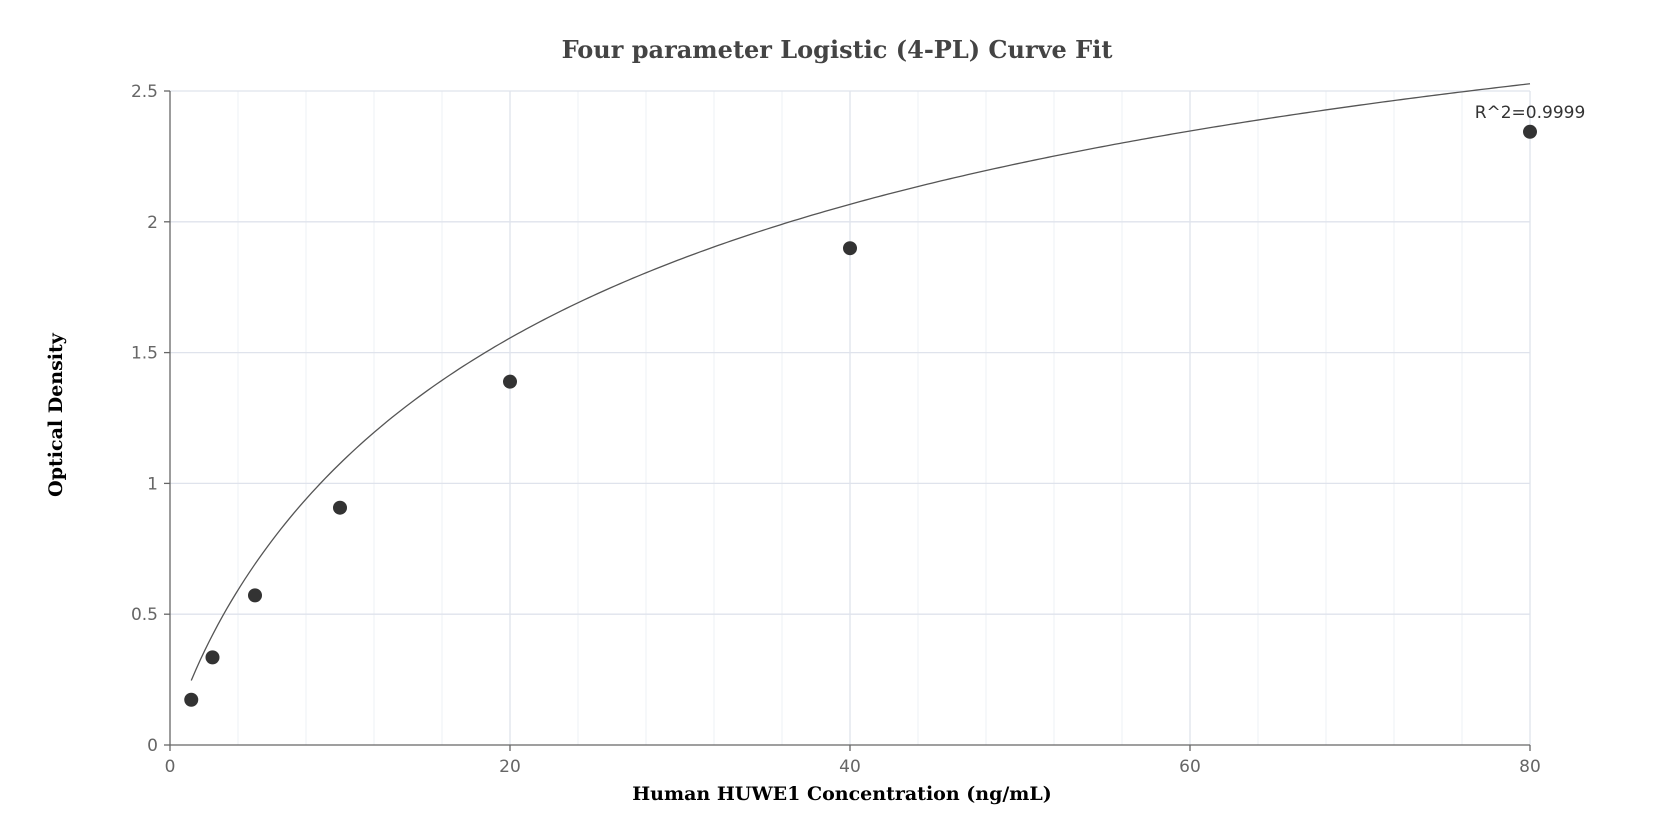 This screenshot has height=840, width=1675. I want to click on x-tick-label: 20, so click(510, 767).